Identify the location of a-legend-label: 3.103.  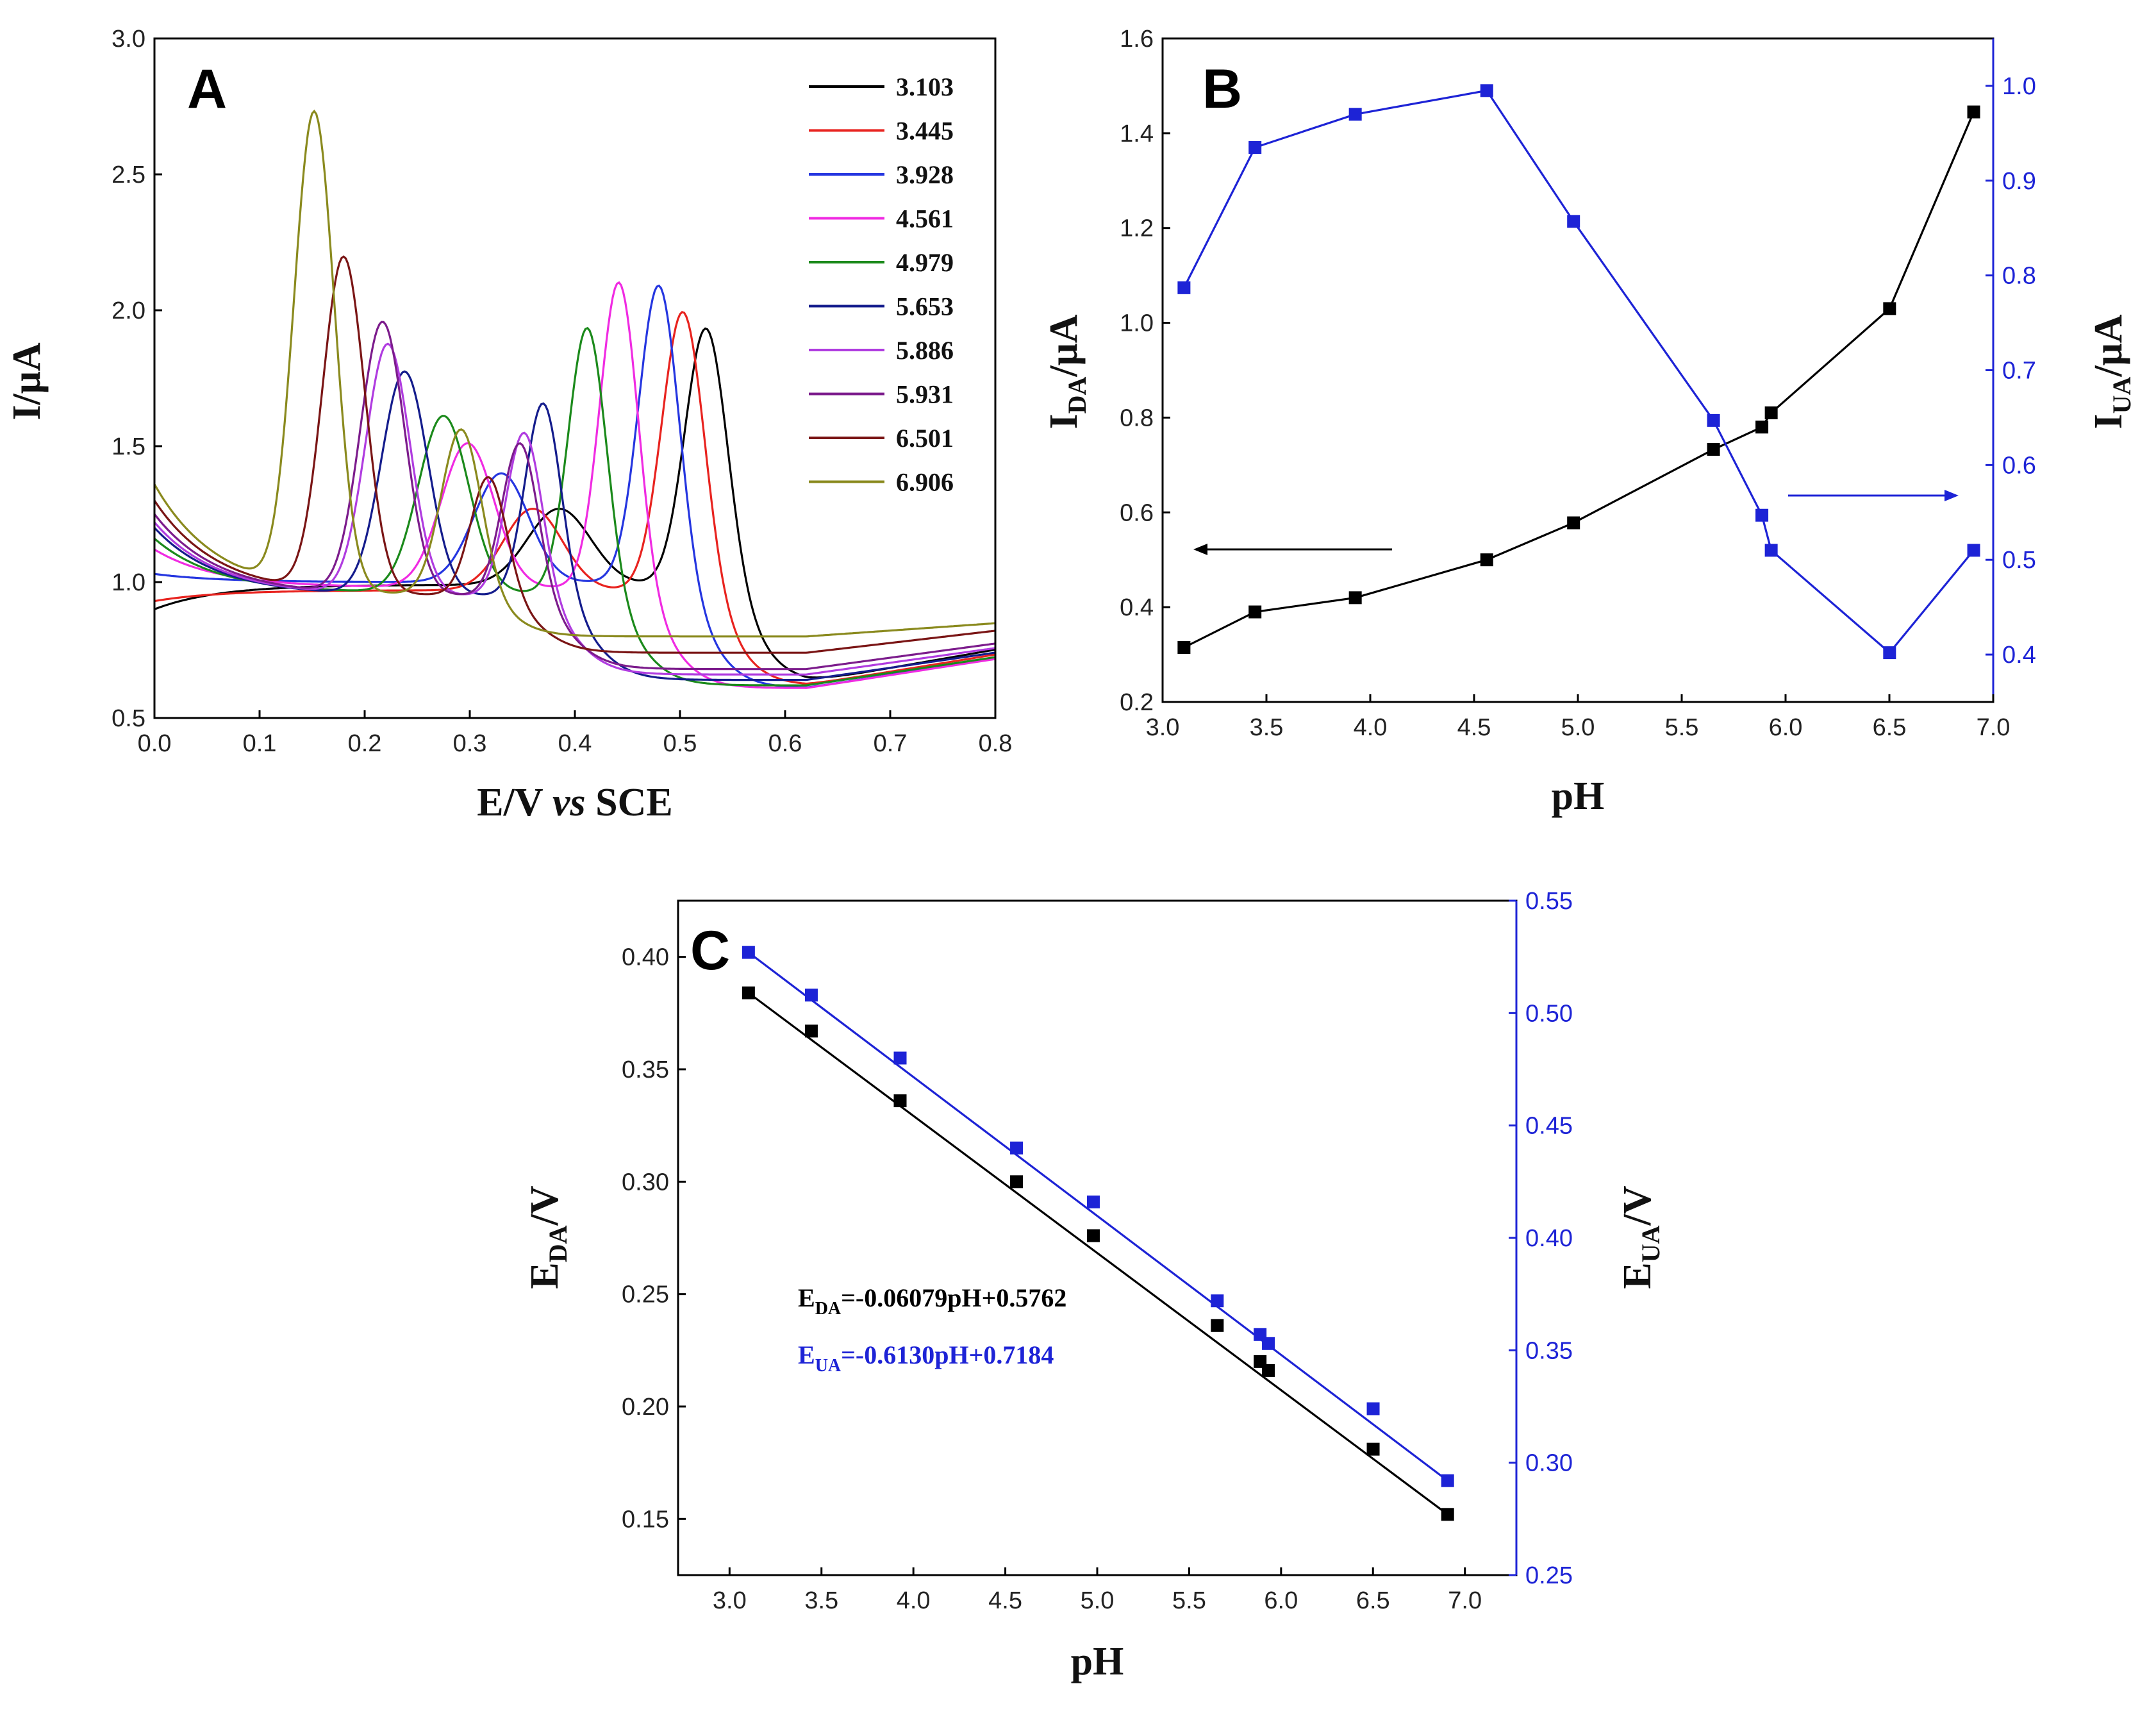
(925, 86).